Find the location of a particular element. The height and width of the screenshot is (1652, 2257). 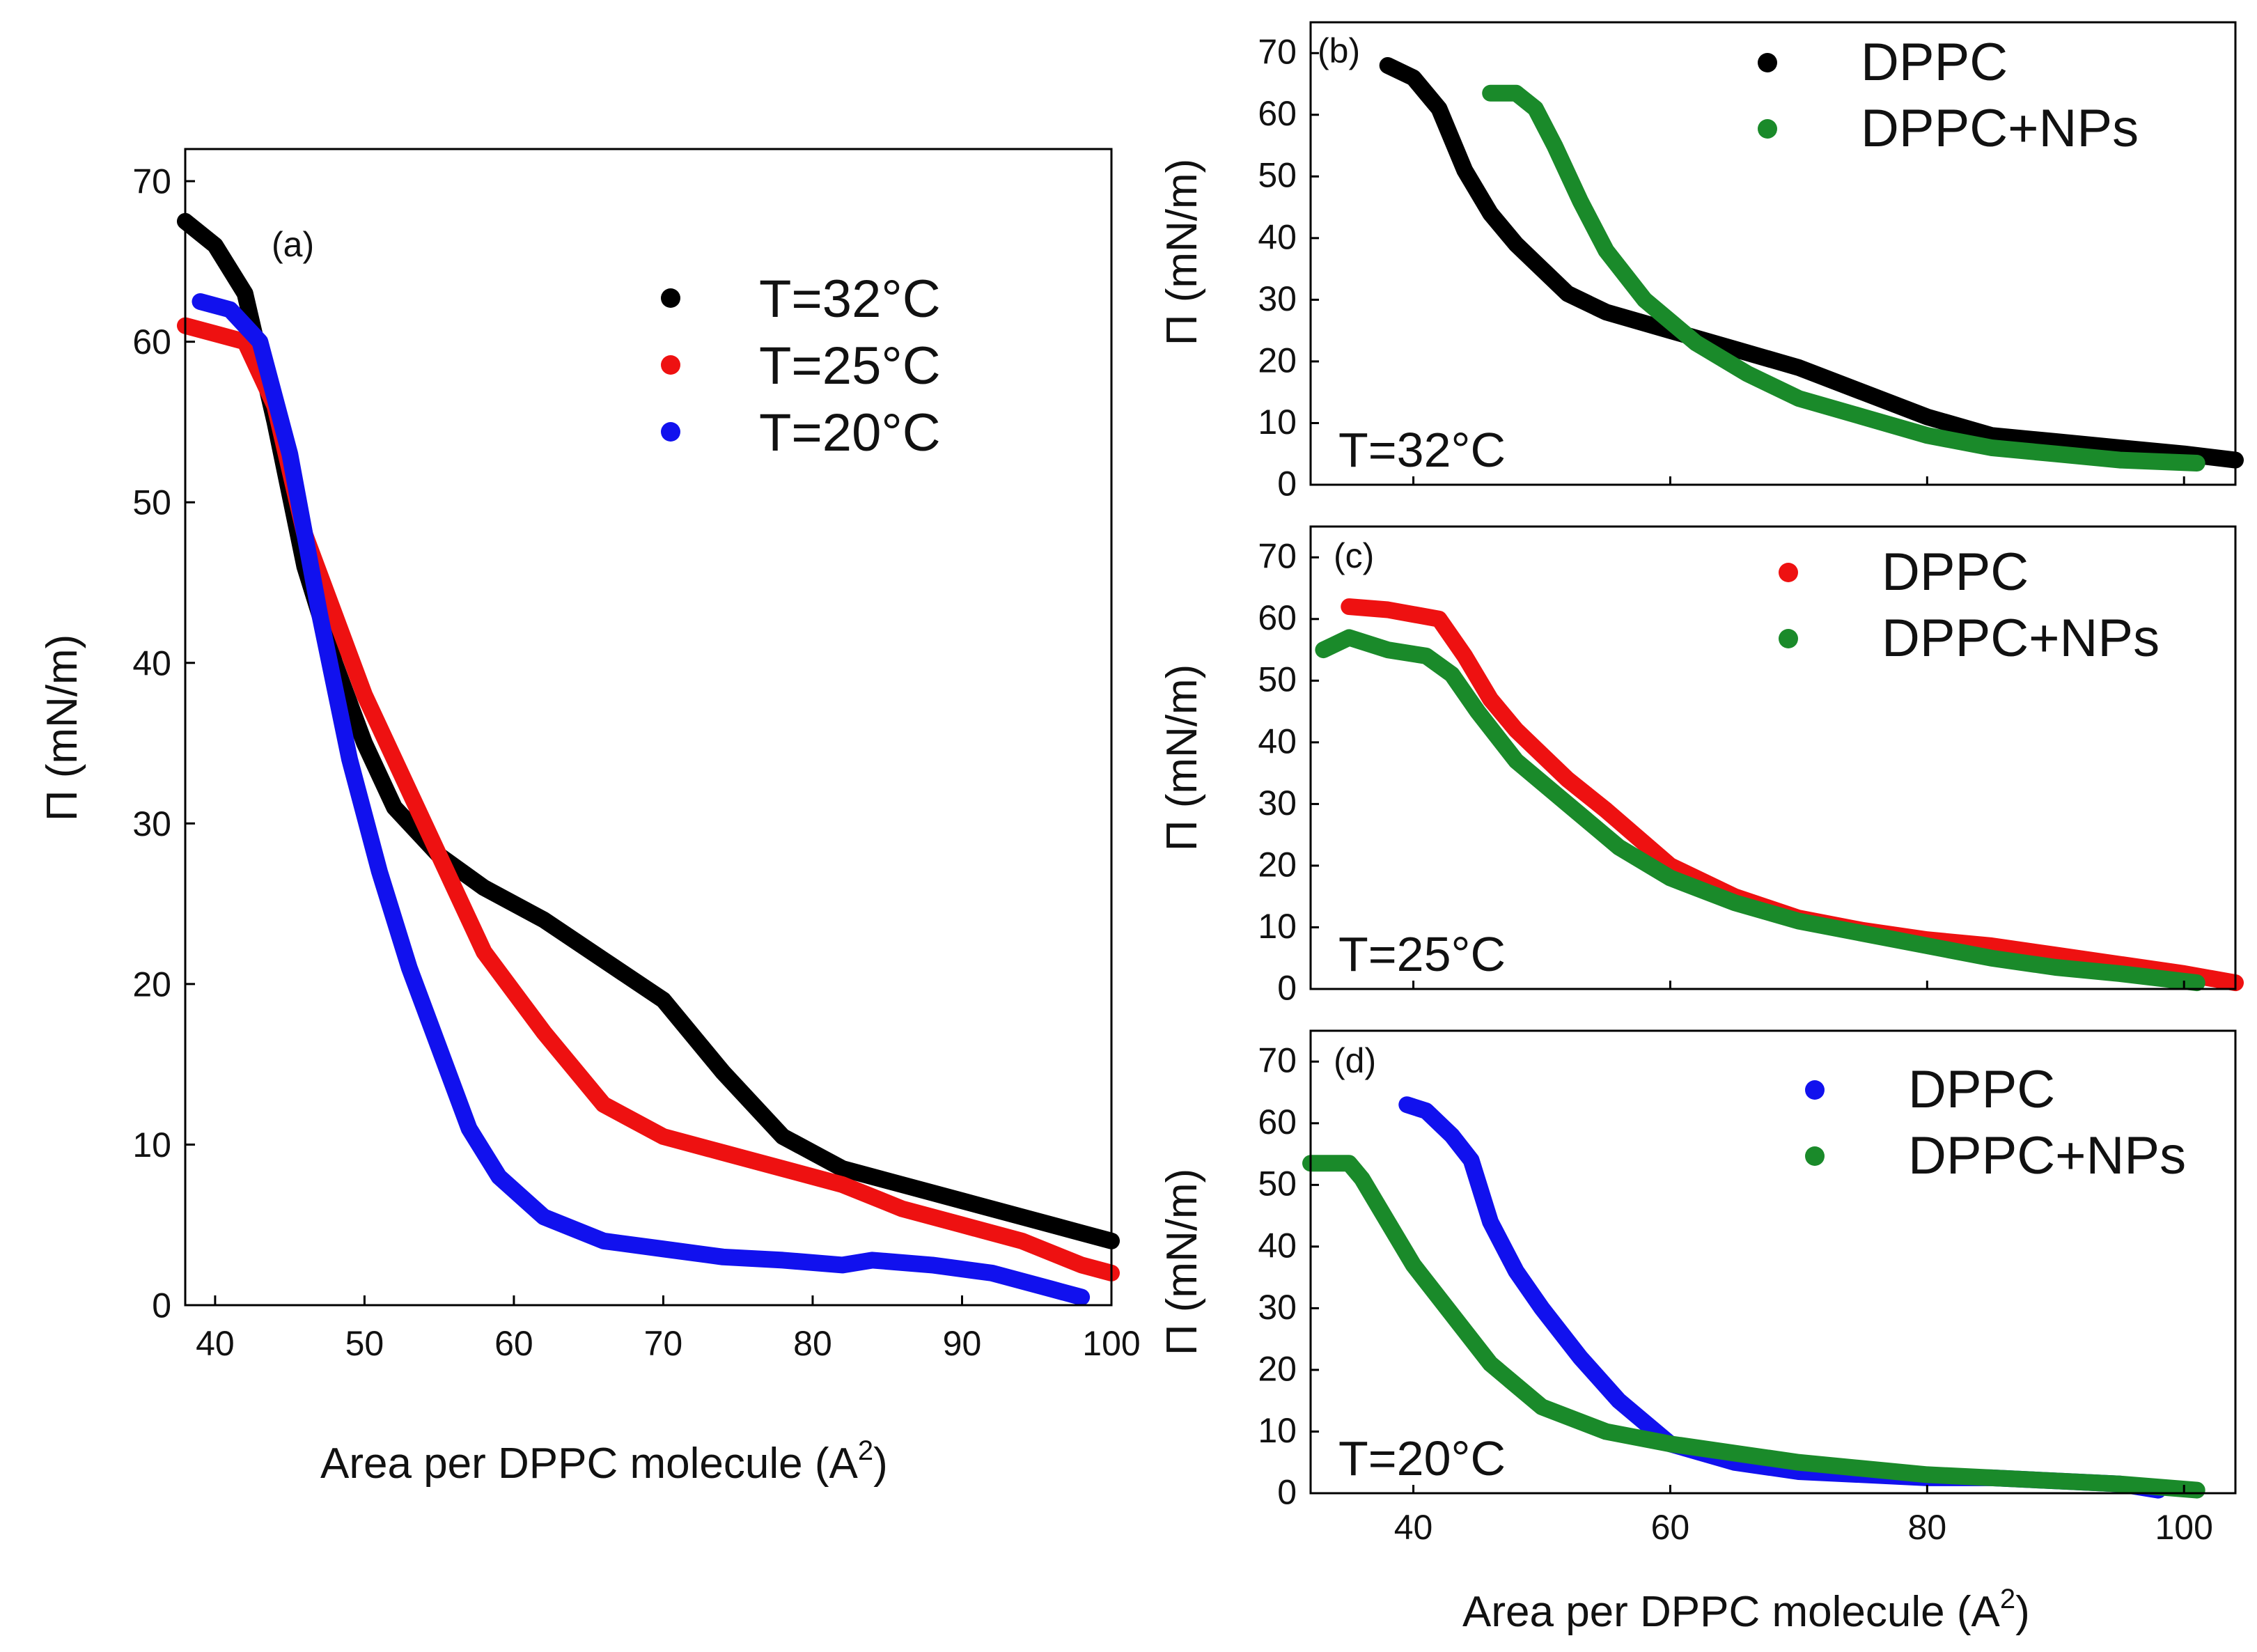

panel-b-ticks: 0 10 20 30 40 50 60 70 is located at coordinates (1721, 268).